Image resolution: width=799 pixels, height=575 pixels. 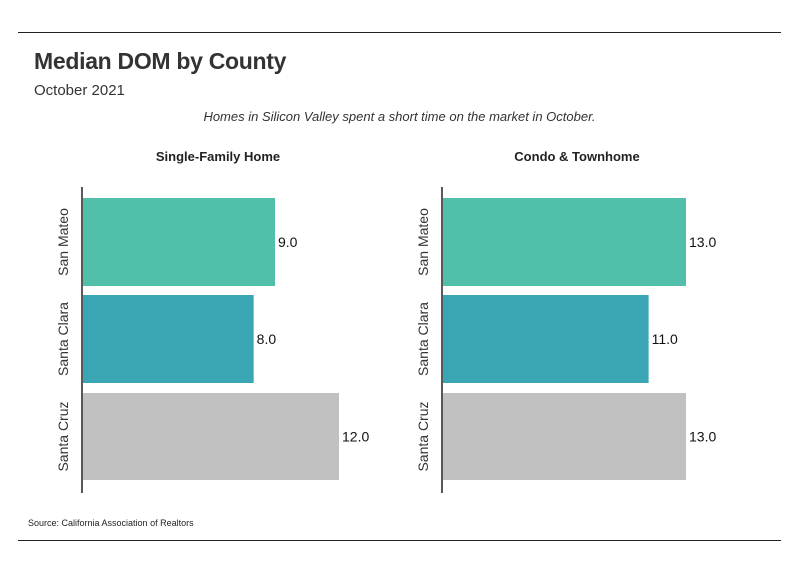 I want to click on condo-townhome-bar-san-mateo, so click(x=564, y=242).